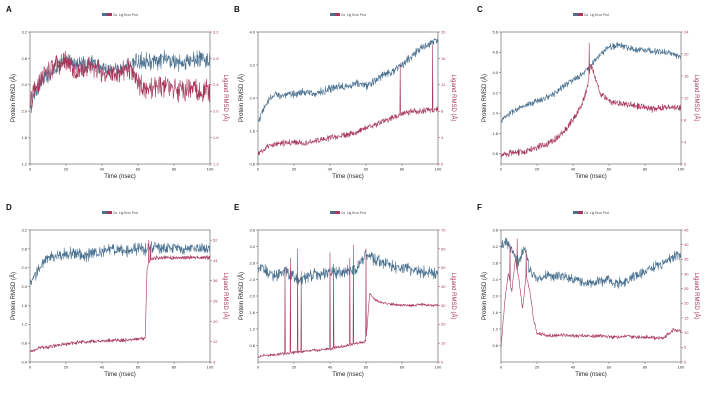  What do you see at coordinates (686, 317) in the screenshot?
I see `y2-tick-label: 15` at bounding box center [686, 317].